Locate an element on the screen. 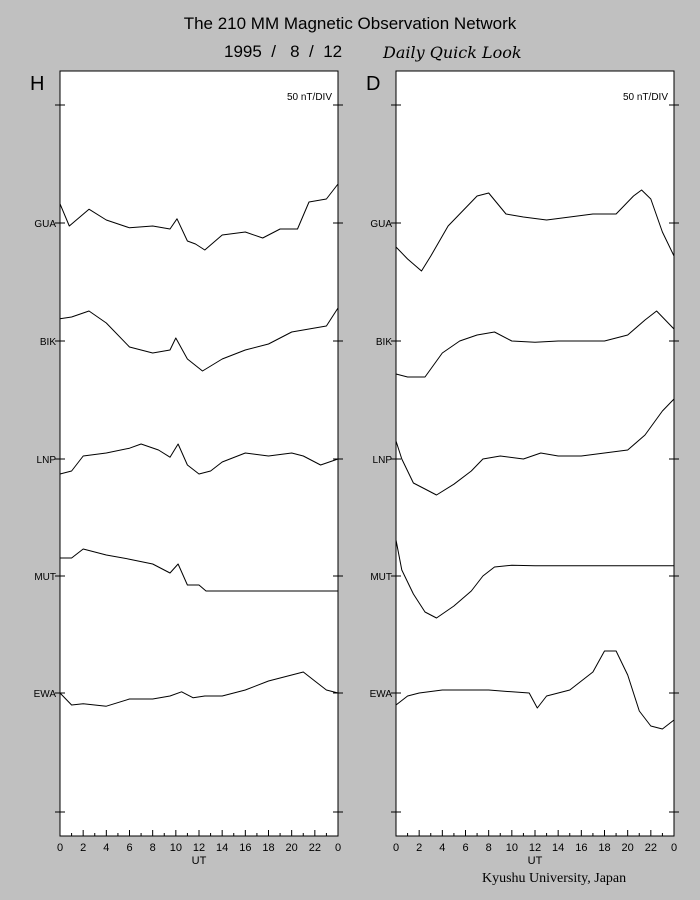  quick-look-label: Daily Quick Look is located at coordinates (452, 52).